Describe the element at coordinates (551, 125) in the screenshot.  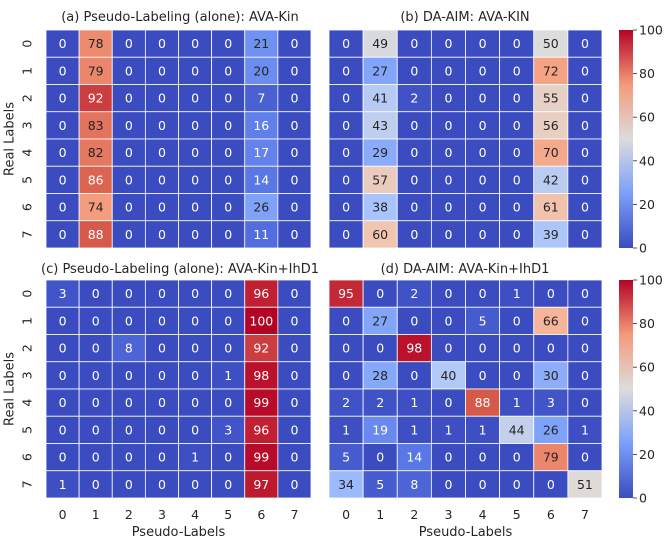
I see `cell-value: 56` at that location.